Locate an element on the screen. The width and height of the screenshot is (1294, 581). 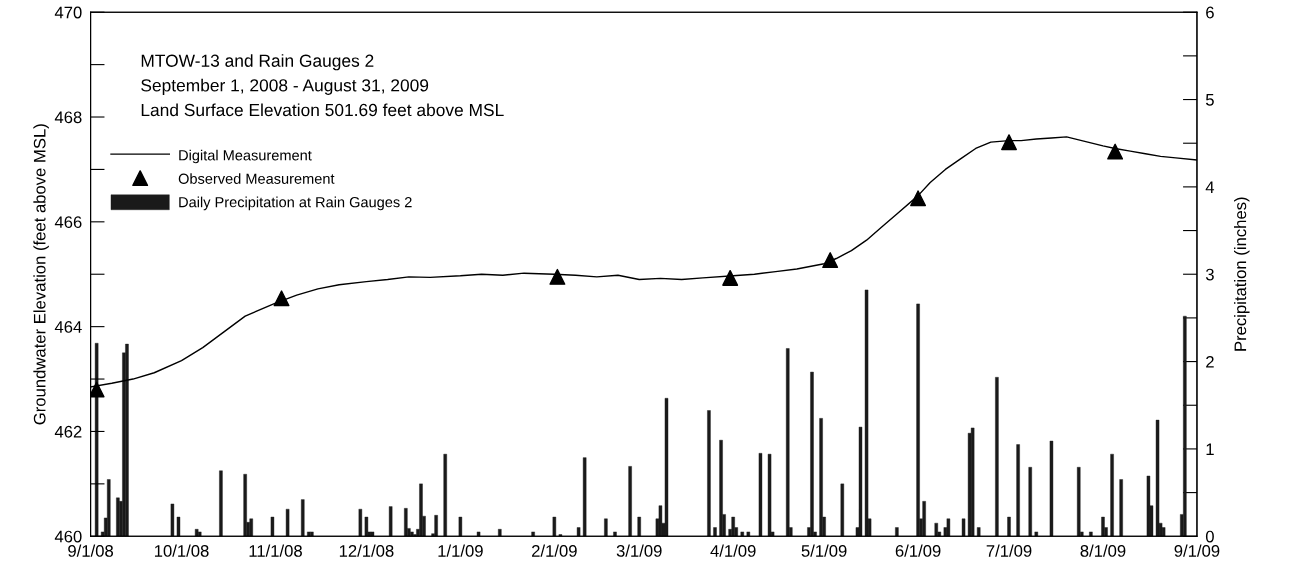
y2-tick-label: 2 is located at coordinates (1210, 361).